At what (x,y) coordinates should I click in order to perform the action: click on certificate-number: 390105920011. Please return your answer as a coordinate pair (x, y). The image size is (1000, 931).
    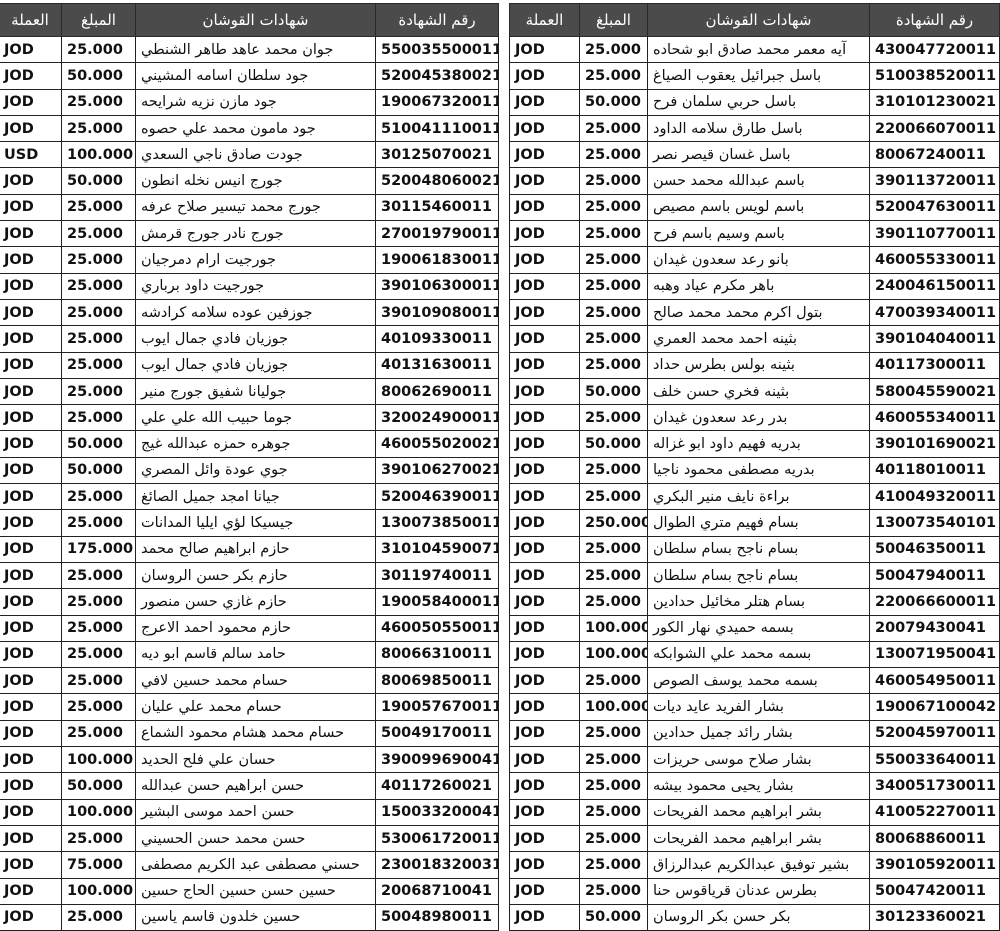
    Looking at the image, I should click on (934, 865).